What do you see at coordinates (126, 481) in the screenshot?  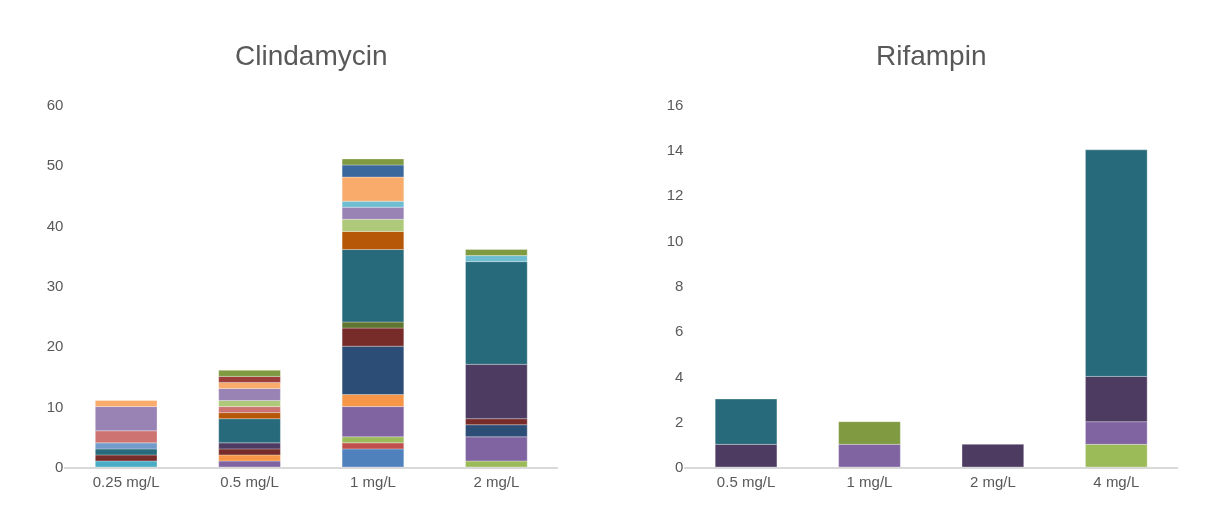 I see `x-tick-label: 0.25 mg/L` at bounding box center [126, 481].